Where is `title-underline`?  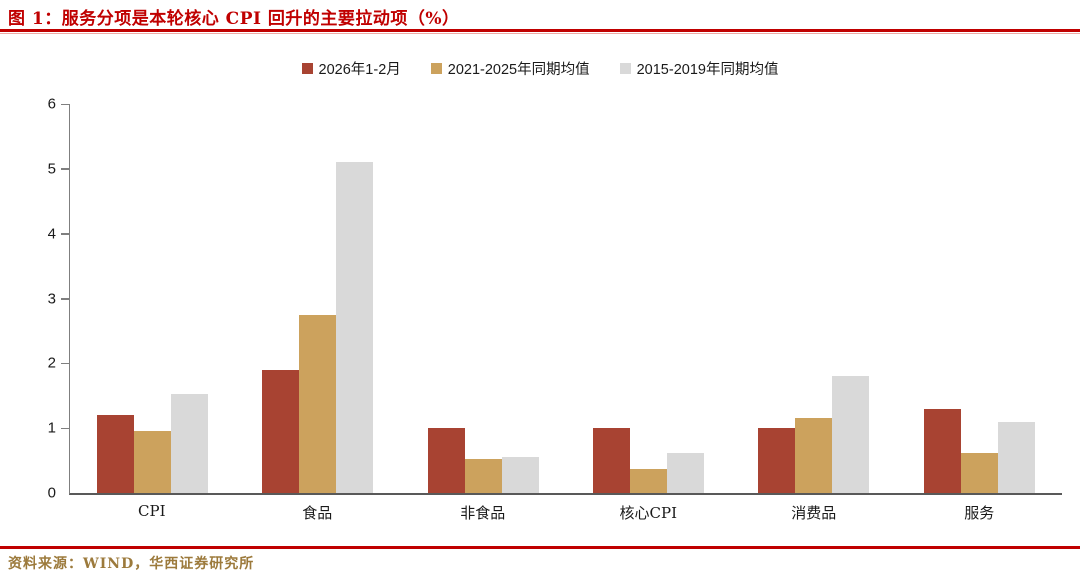 title-underline is located at coordinates (540, 30).